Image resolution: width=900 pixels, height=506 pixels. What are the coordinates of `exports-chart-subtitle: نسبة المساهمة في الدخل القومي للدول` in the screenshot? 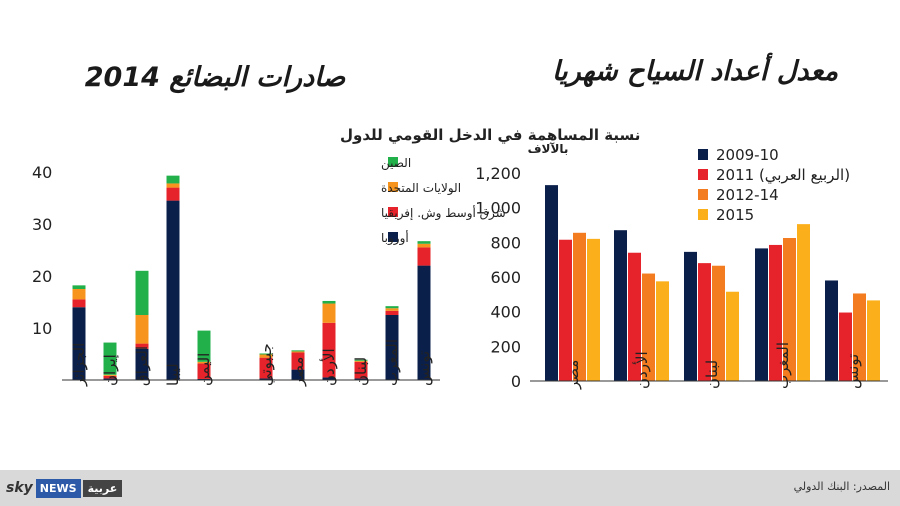 It's located at (490, 135).